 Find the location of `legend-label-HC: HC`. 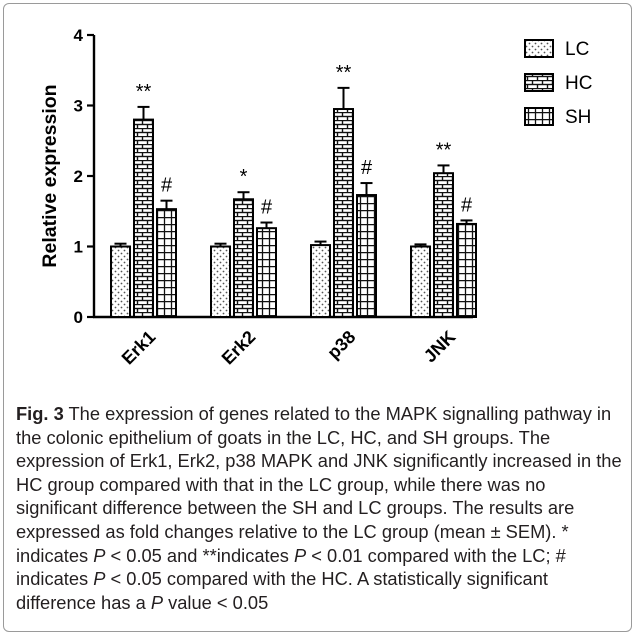

legend-label-HC: HC is located at coordinates (578, 83).